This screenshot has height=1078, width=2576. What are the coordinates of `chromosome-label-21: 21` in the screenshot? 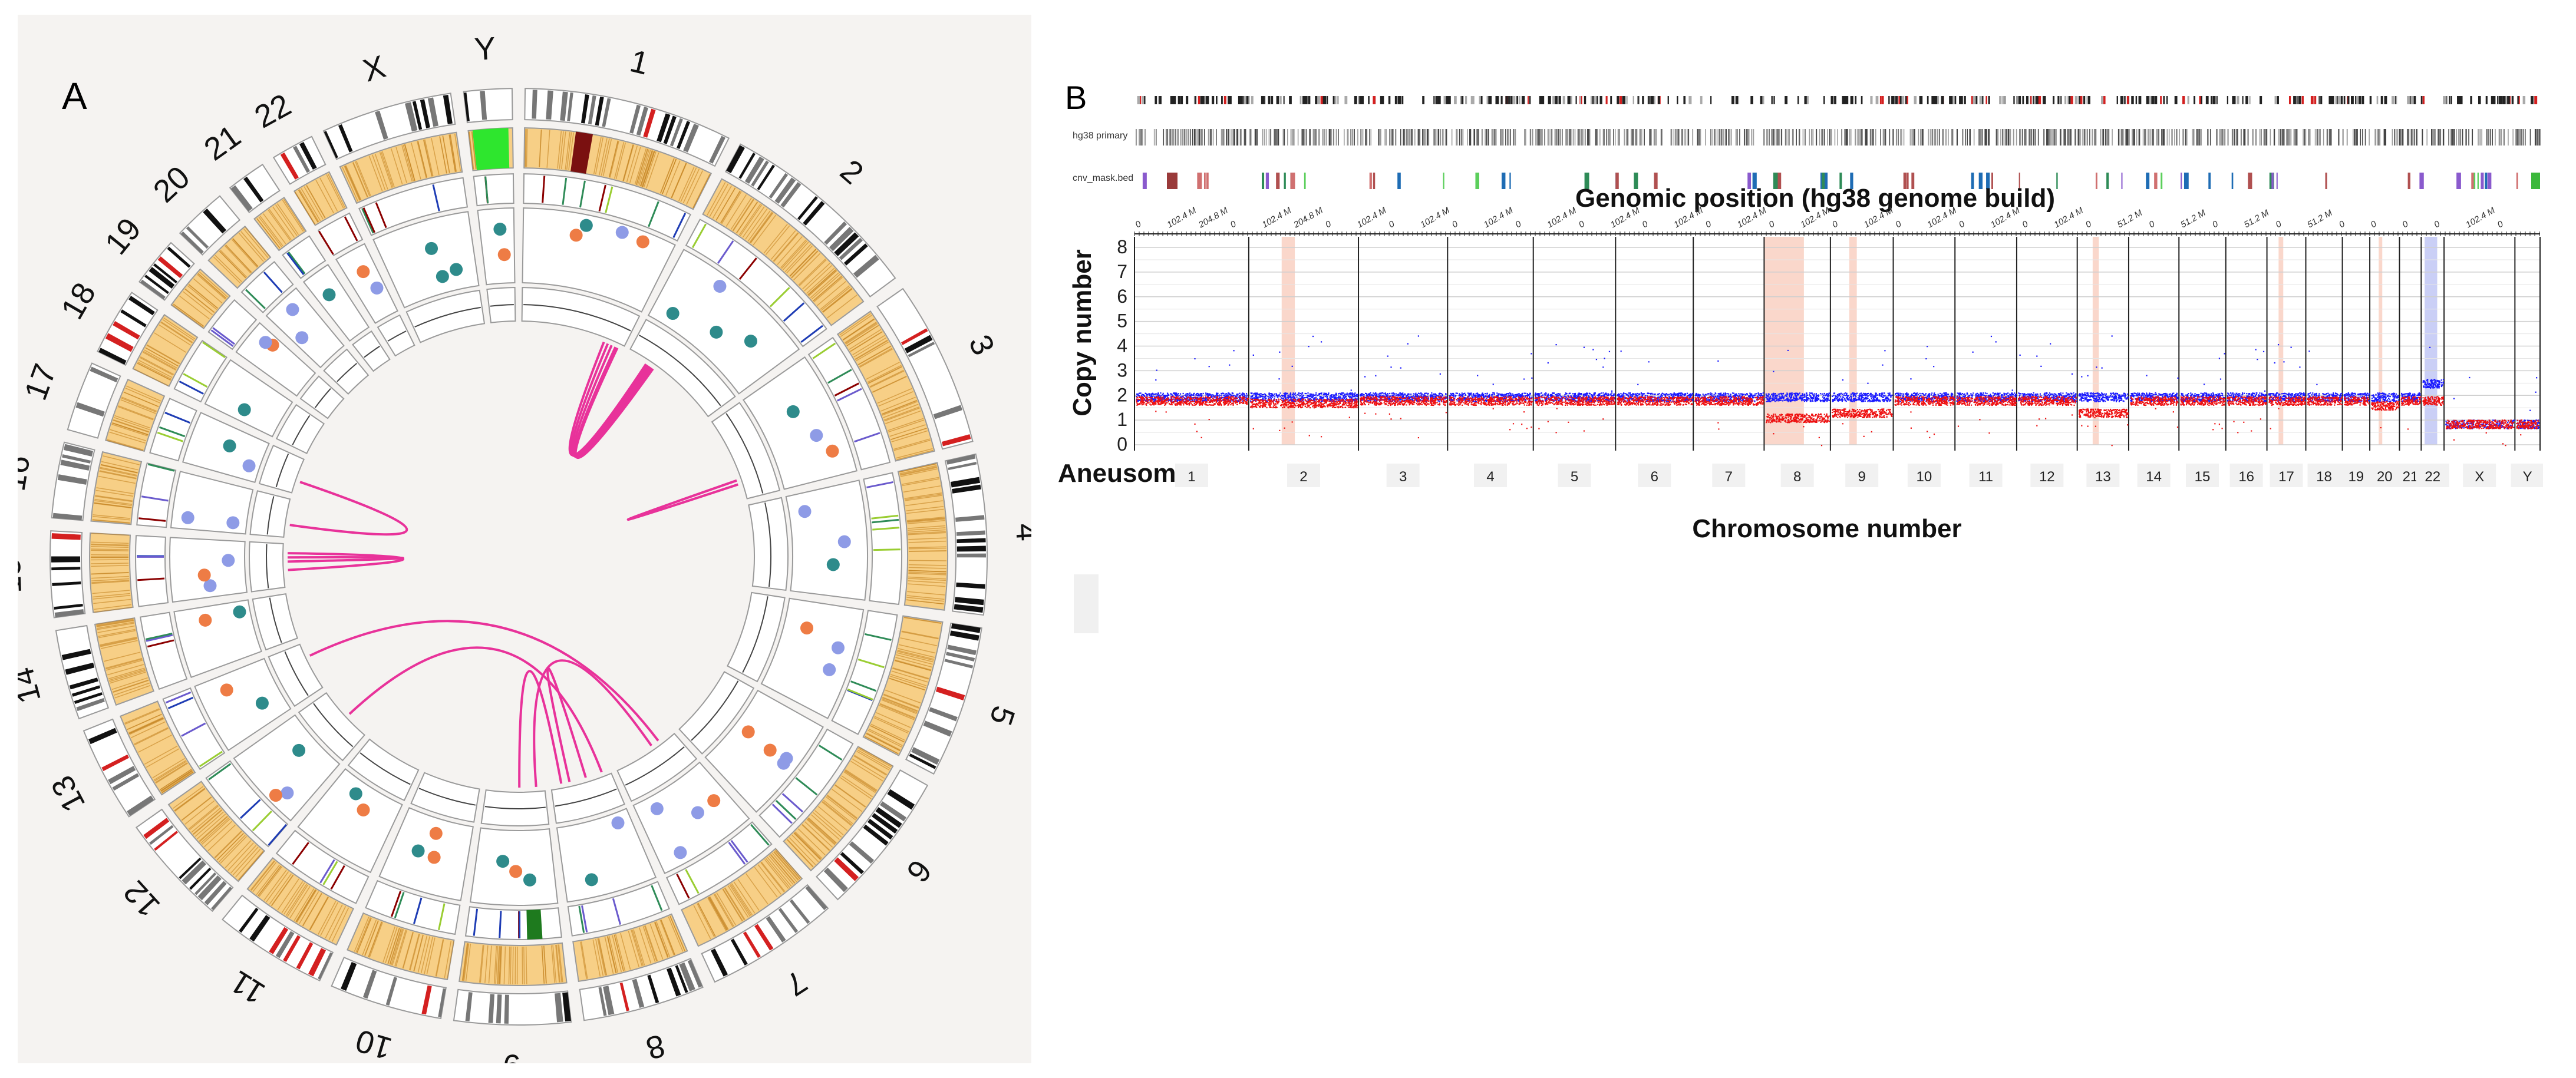 It's located at (223, 143).